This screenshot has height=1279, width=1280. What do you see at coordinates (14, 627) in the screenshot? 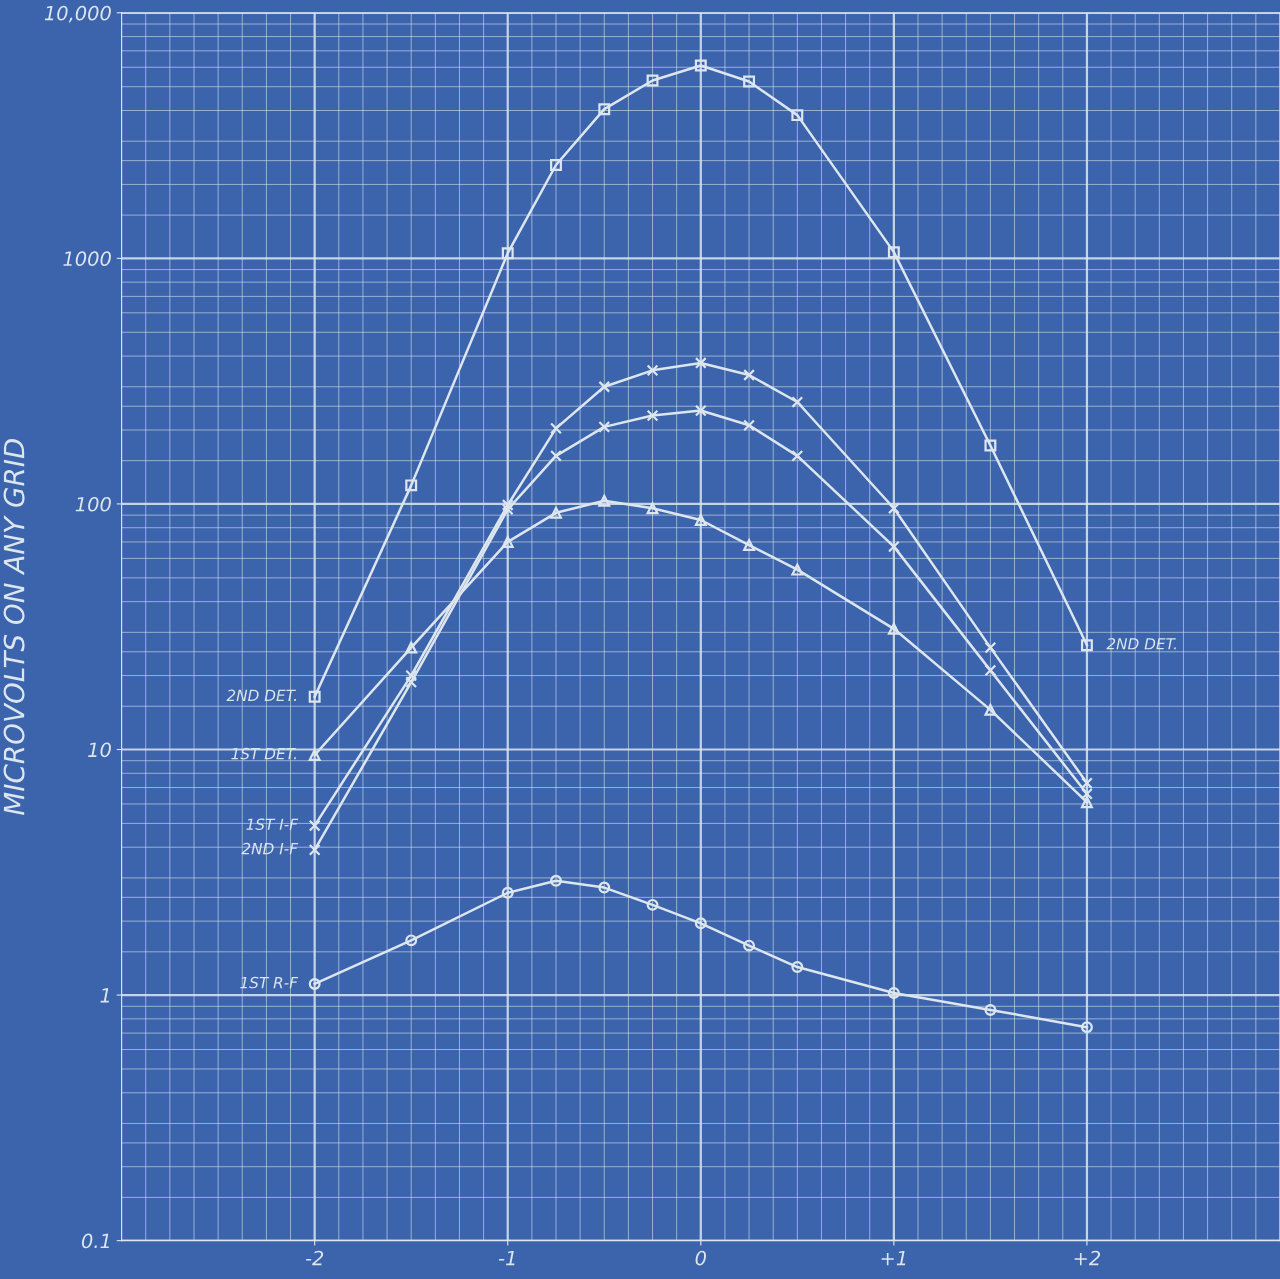
I see `y-axis-title: MICROVOLTS ON ANY GRID` at bounding box center [14, 627].